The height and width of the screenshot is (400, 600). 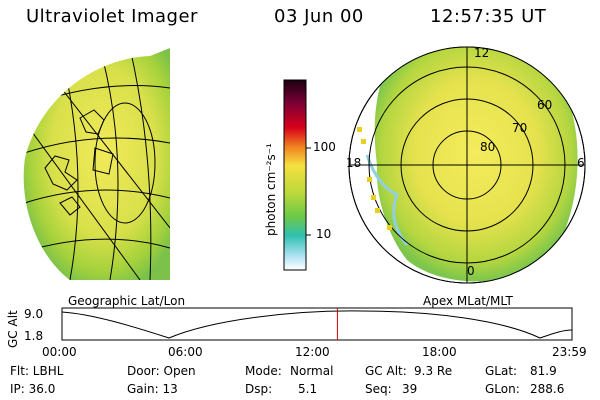 I want to click on status-mode-value: Normal, so click(x=312, y=371).